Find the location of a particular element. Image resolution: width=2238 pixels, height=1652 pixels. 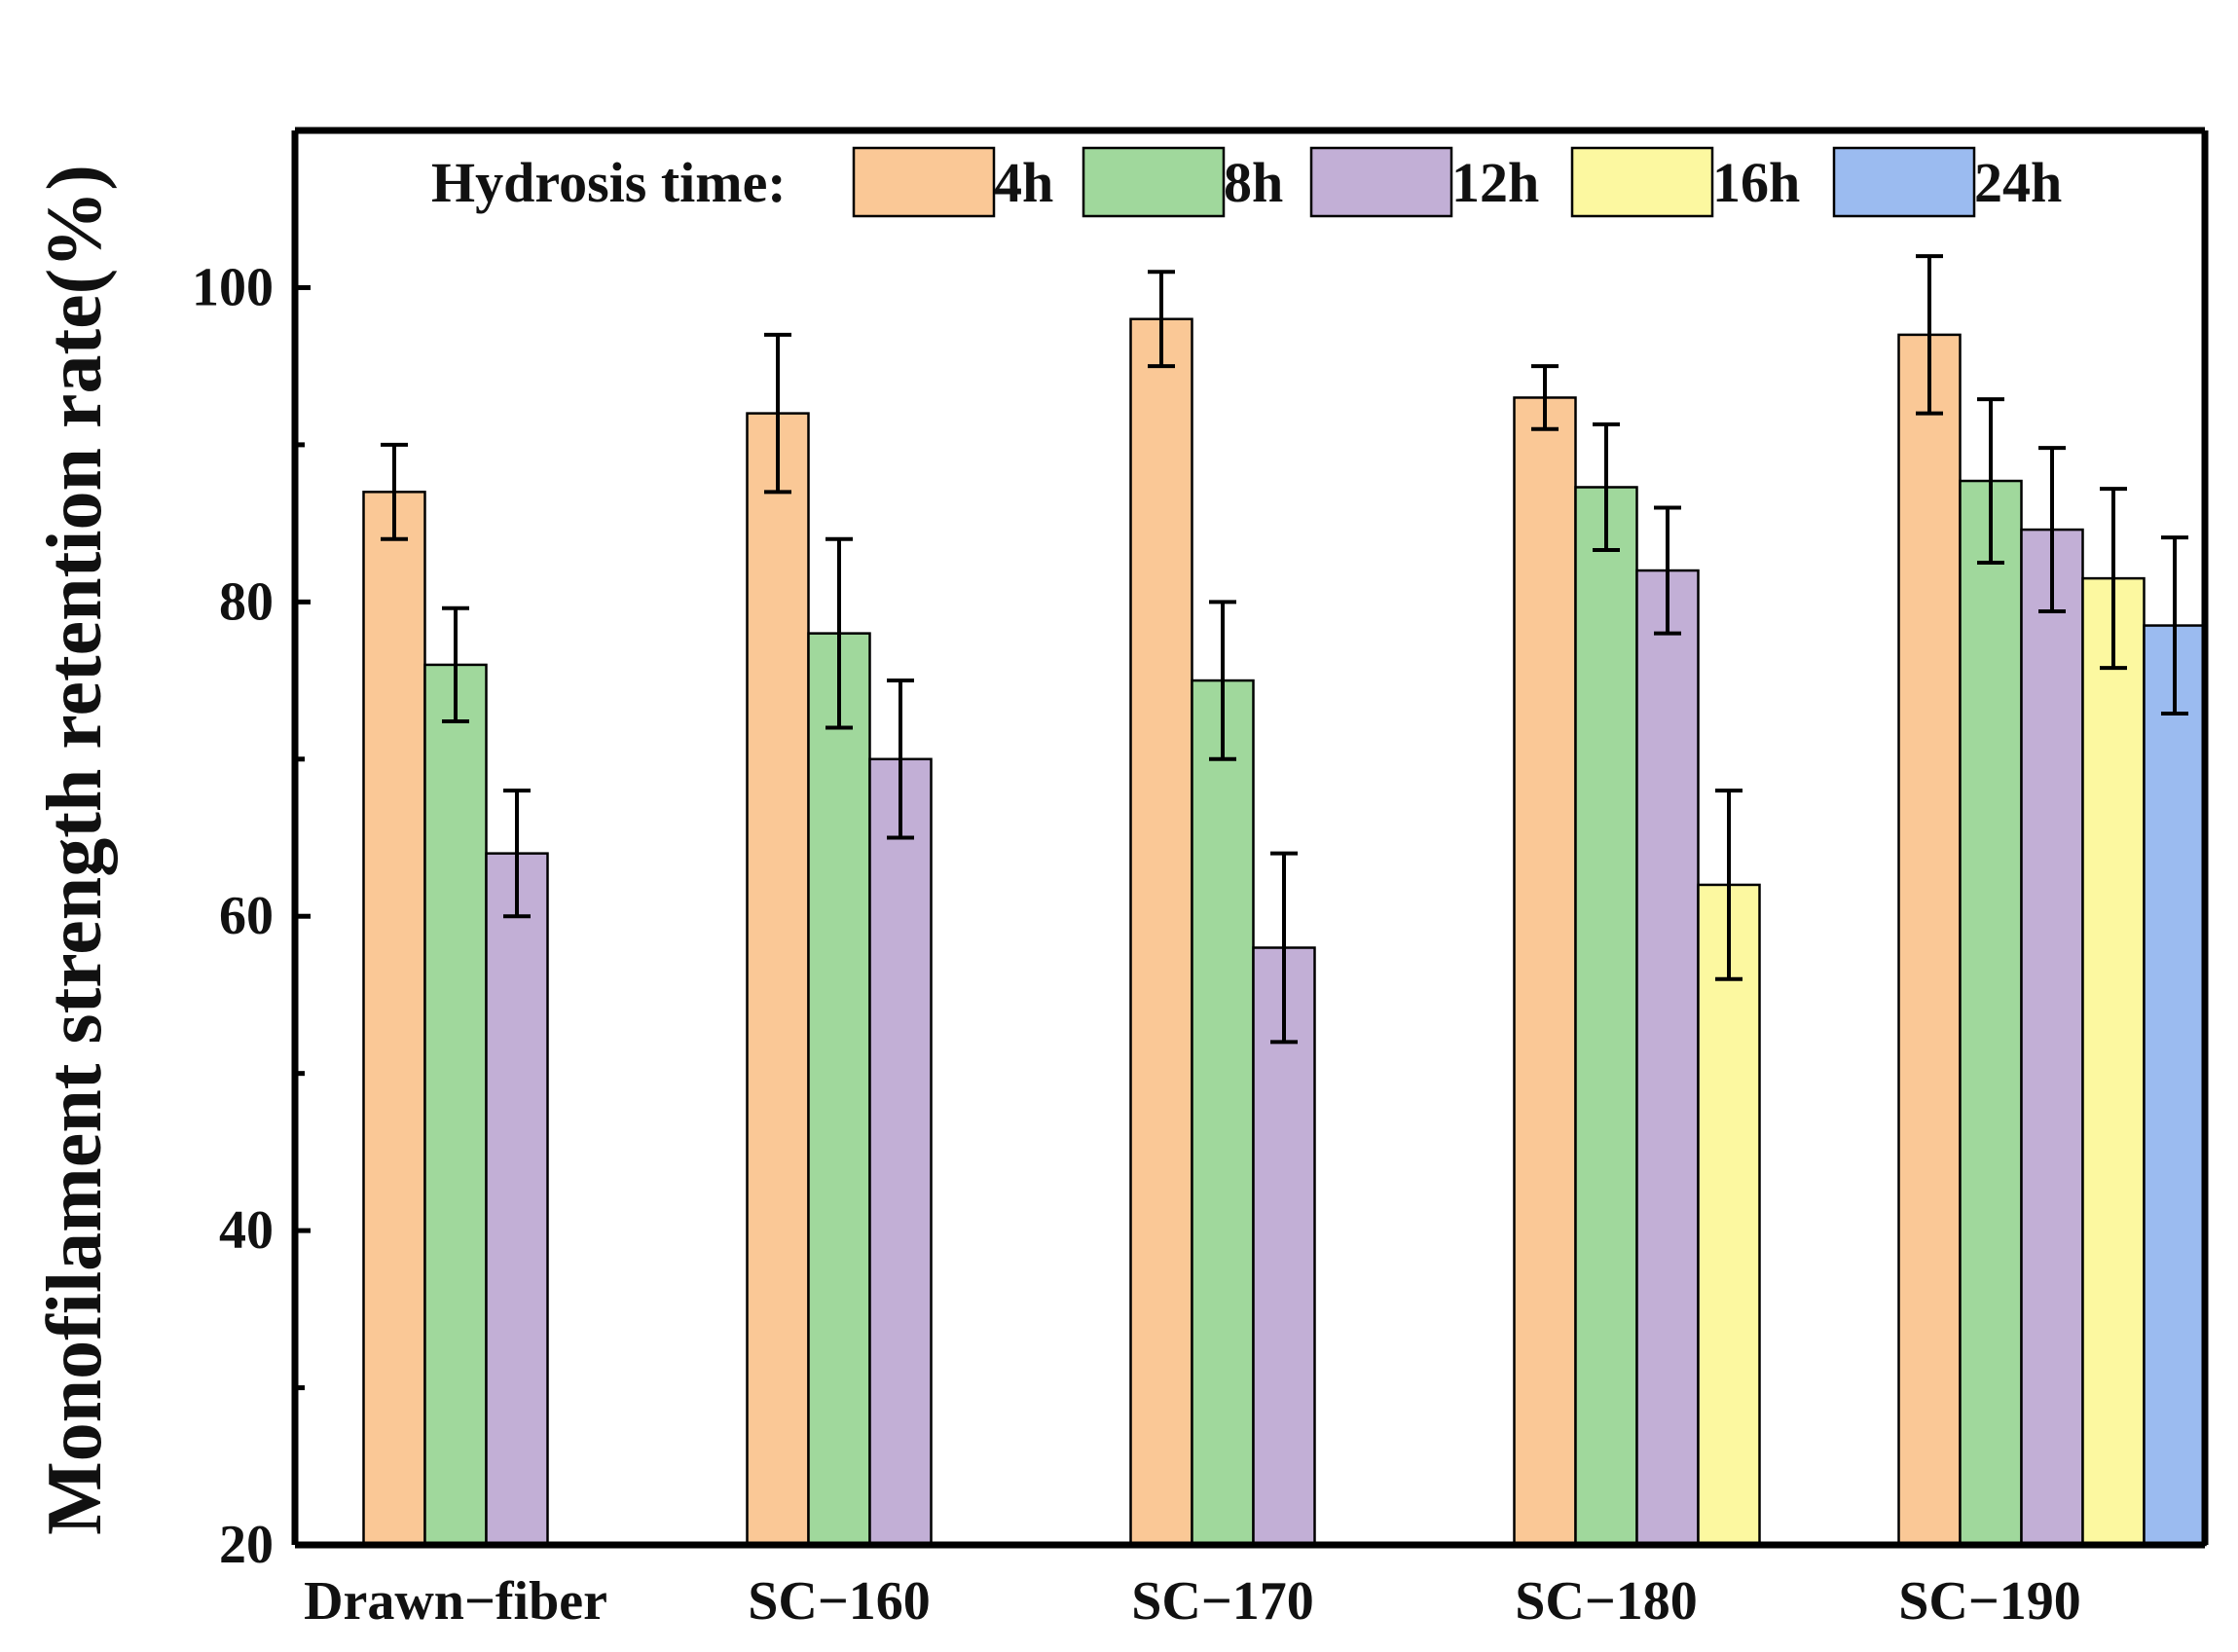

legend-swatch-24h is located at coordinates (1904, 182).